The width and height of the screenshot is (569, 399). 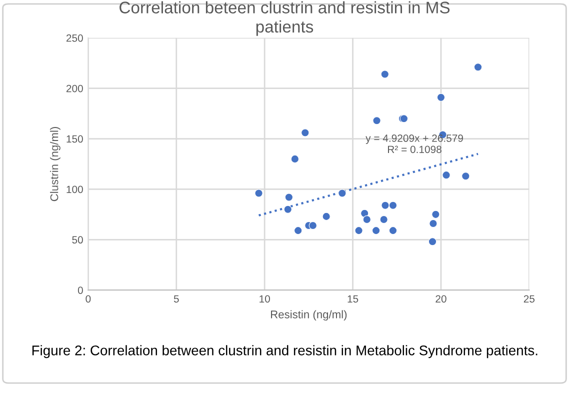 I want to click on y-tick-label: 150, so click(x=74, y=139).